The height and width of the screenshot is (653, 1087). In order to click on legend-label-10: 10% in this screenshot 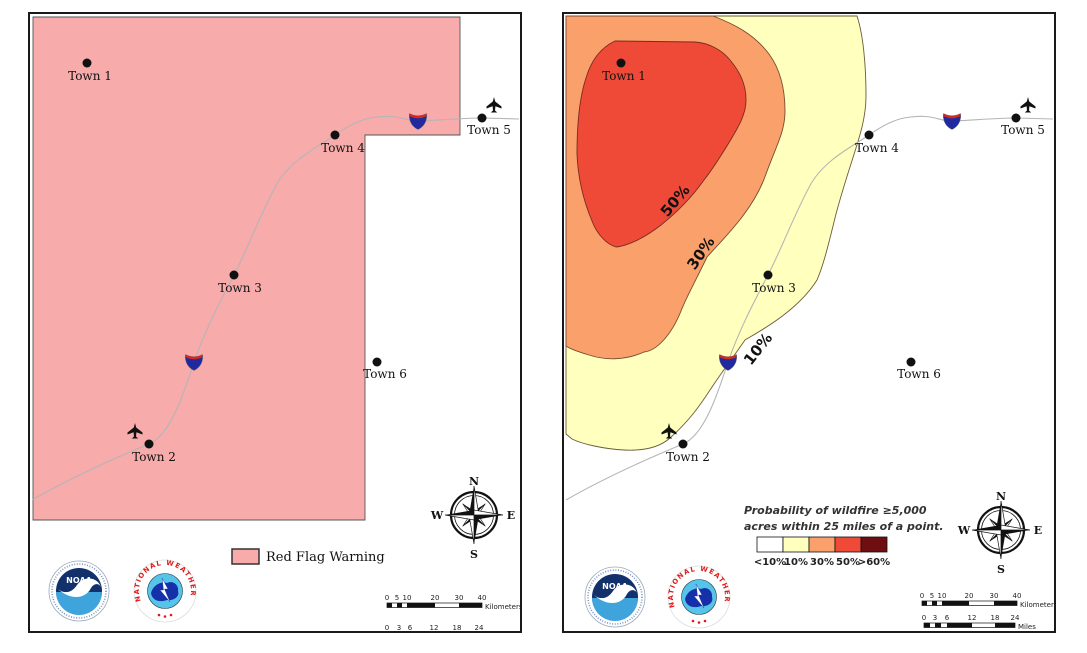, I will do `click(796, 562)`.